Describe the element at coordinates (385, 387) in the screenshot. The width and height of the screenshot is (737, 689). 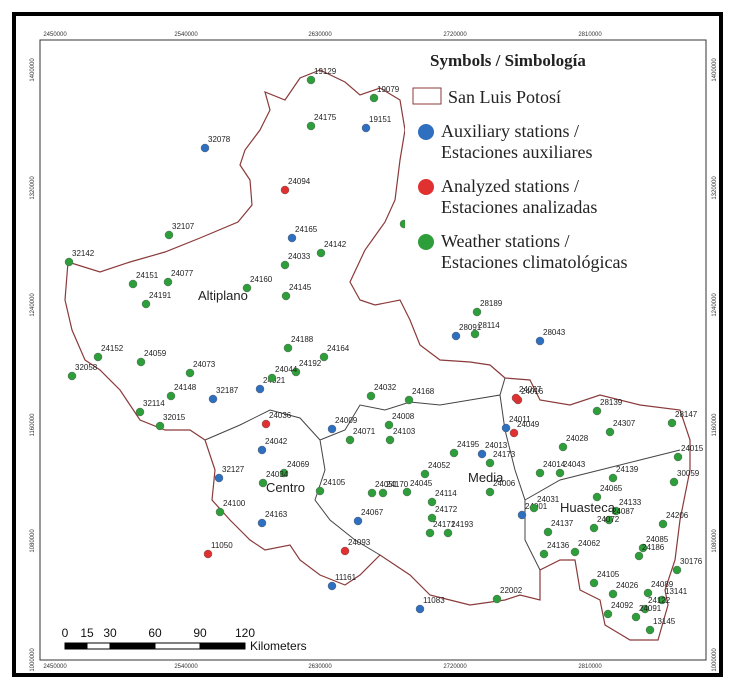
I see `station-label: 24032` at that location.